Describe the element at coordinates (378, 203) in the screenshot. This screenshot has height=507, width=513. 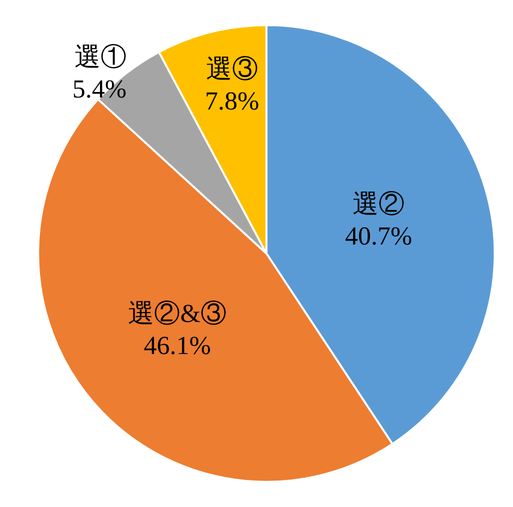
I see `slice-label: 選②` at that location.